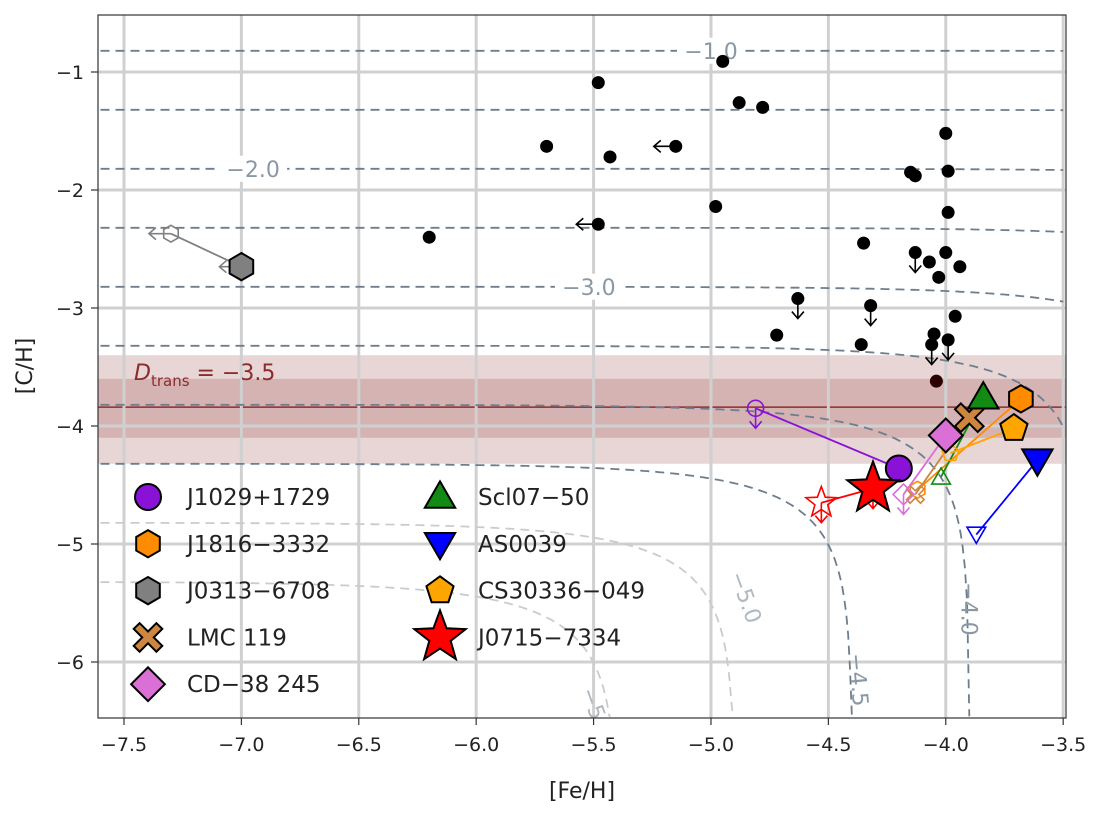 This screenshot has width=1100, height=816. I want to click on contour-label: −3.0, so click(588, 288).